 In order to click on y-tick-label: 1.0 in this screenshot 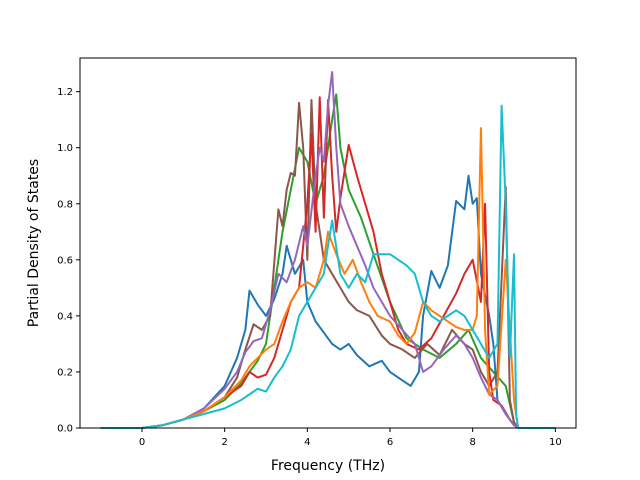, I will do `click(65, 148)`.